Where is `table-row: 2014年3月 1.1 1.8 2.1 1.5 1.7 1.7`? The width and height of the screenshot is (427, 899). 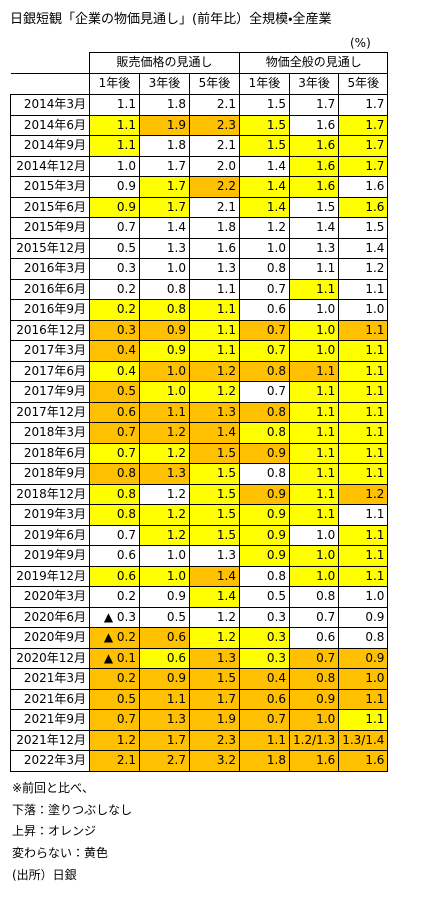
table-row: 2014年3月 1.1 1.8 2.1 1.5 1.7 1.7 is located at coordinates (199, 105).